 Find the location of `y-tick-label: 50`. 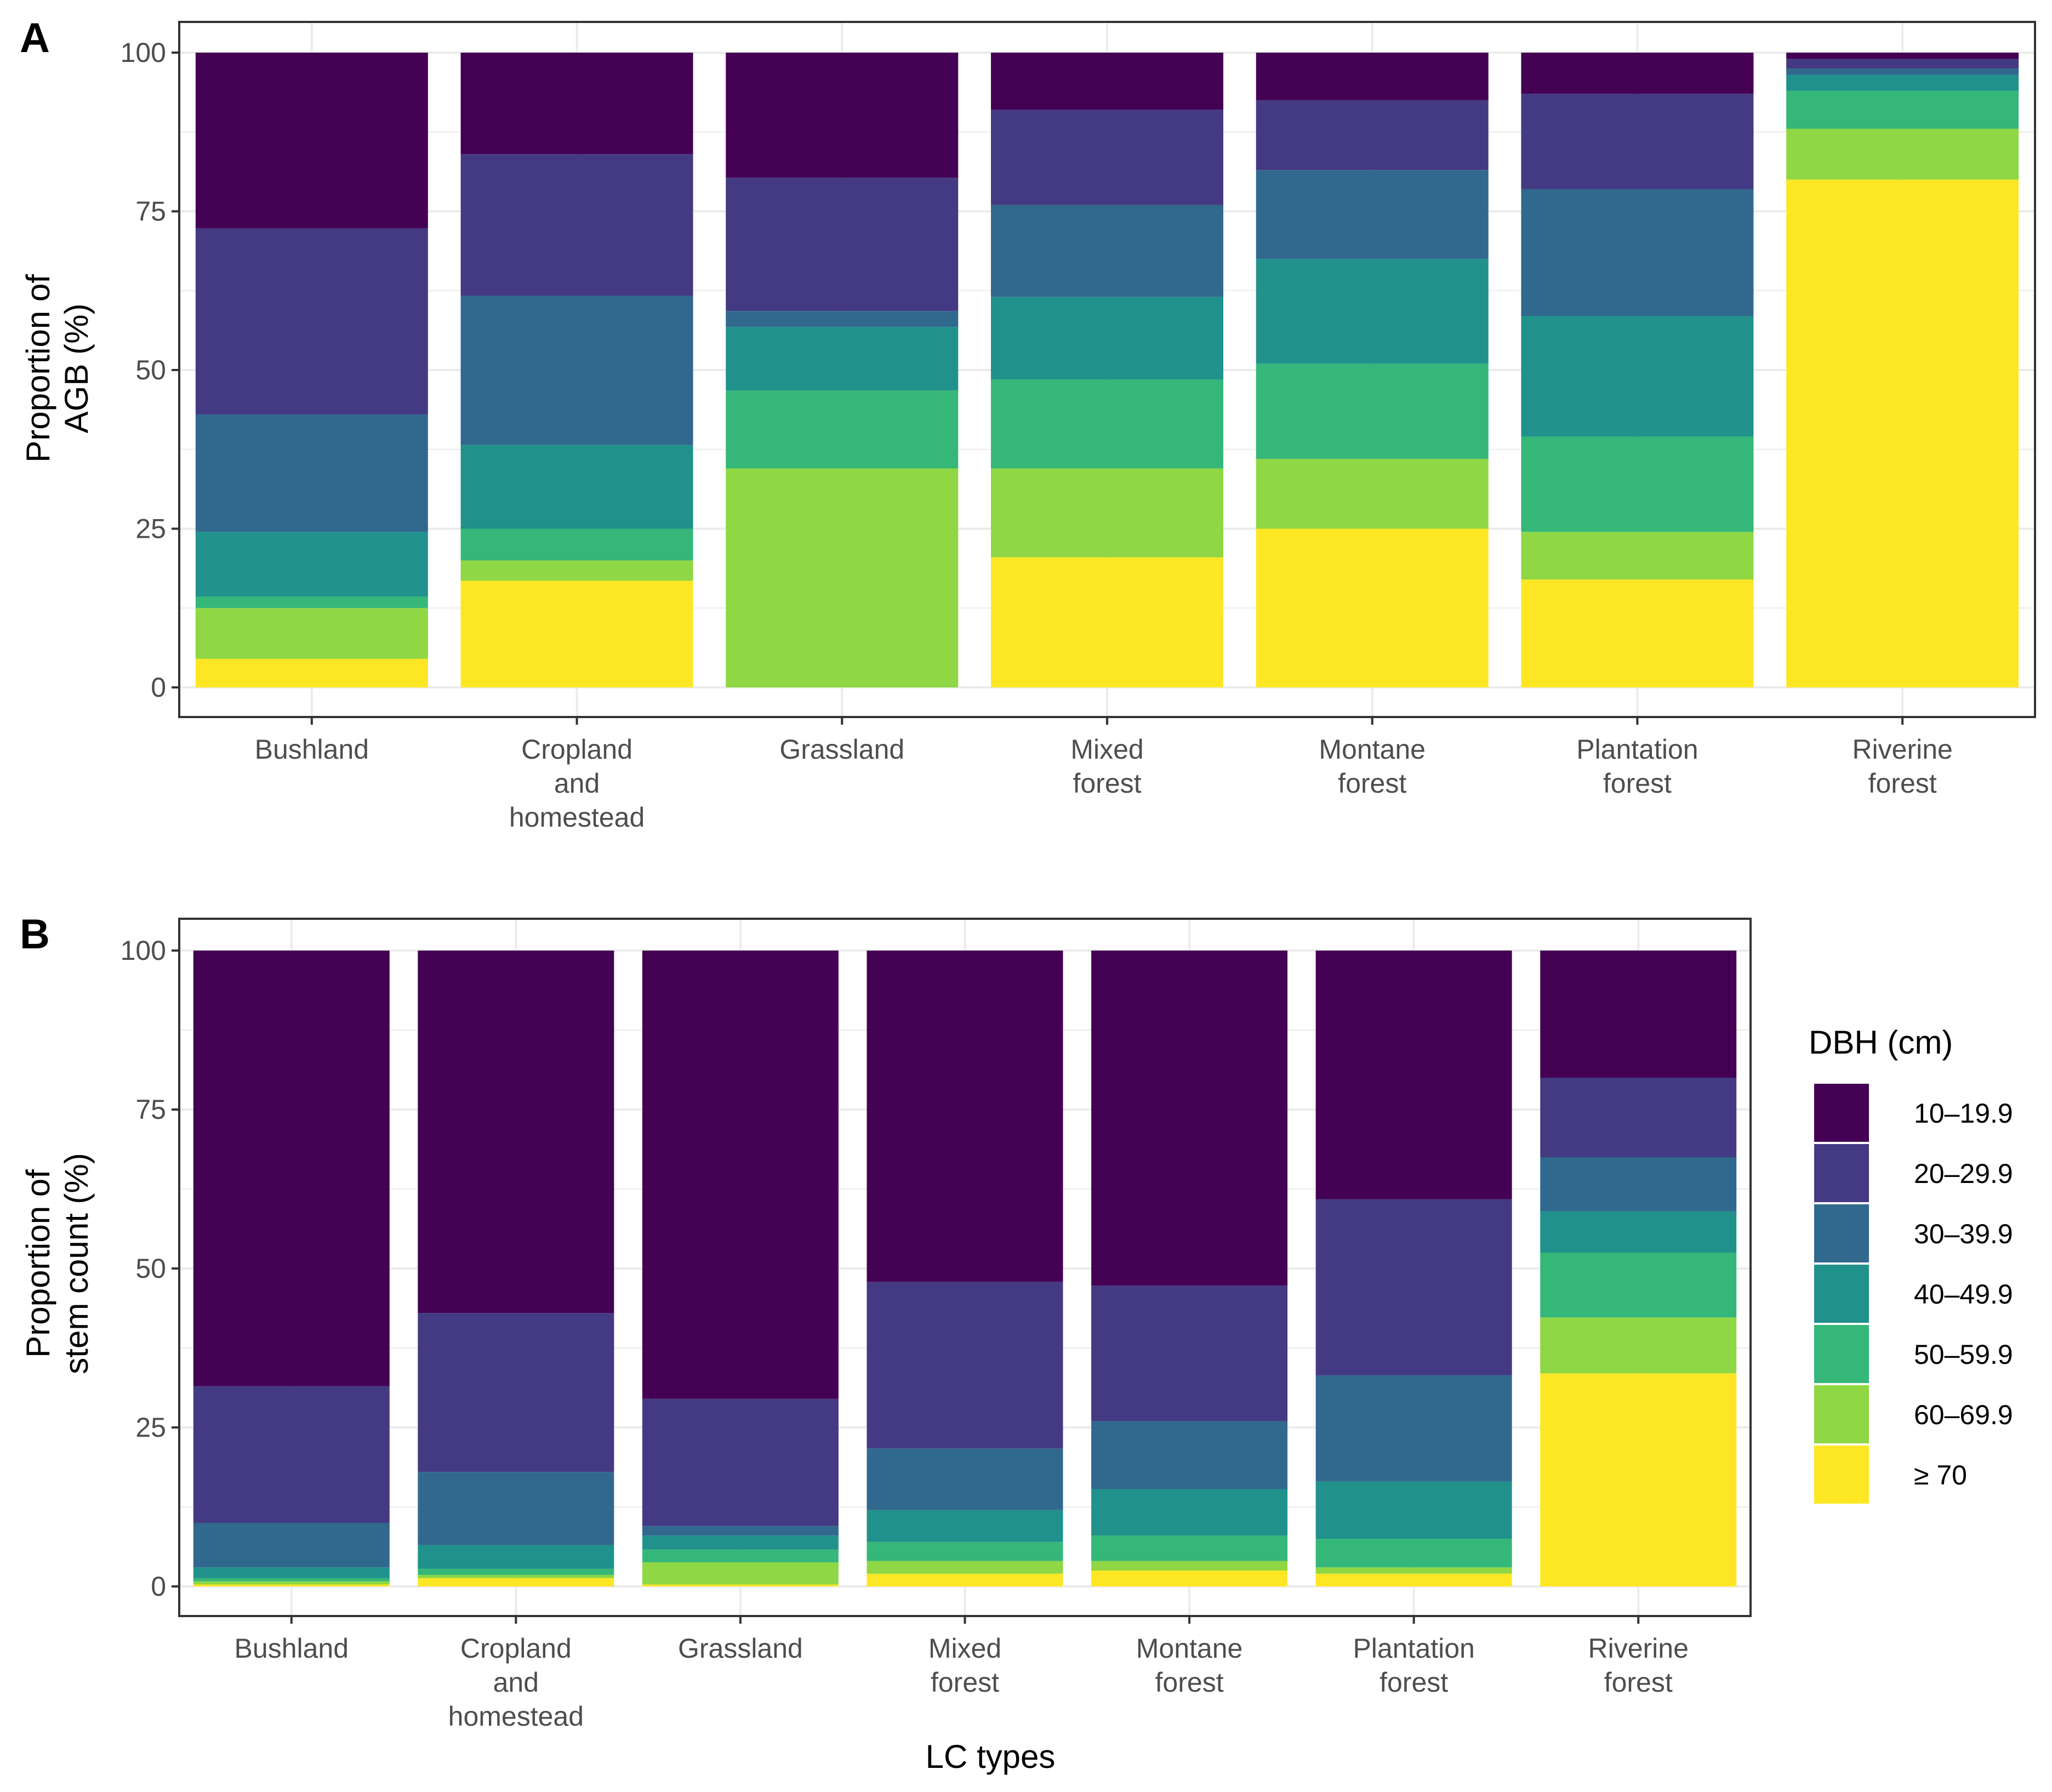

y-tick-label: 50 is located at coordinates (150, 370).